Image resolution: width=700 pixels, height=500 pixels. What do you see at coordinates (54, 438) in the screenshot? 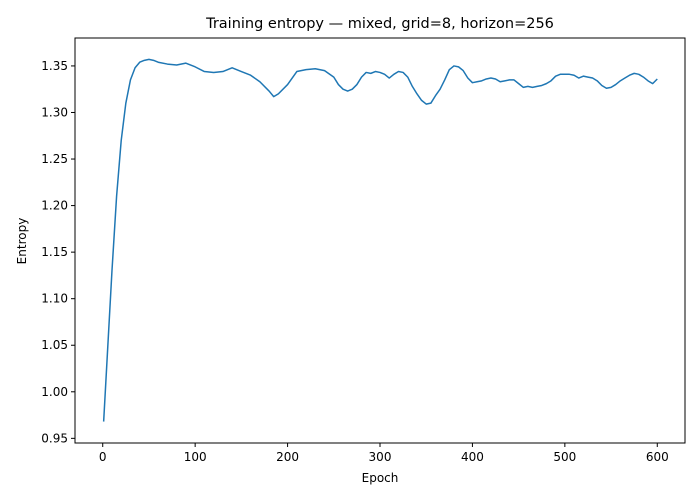
I see `y-tick-label: 0.95` at bounding box center [54, 438].